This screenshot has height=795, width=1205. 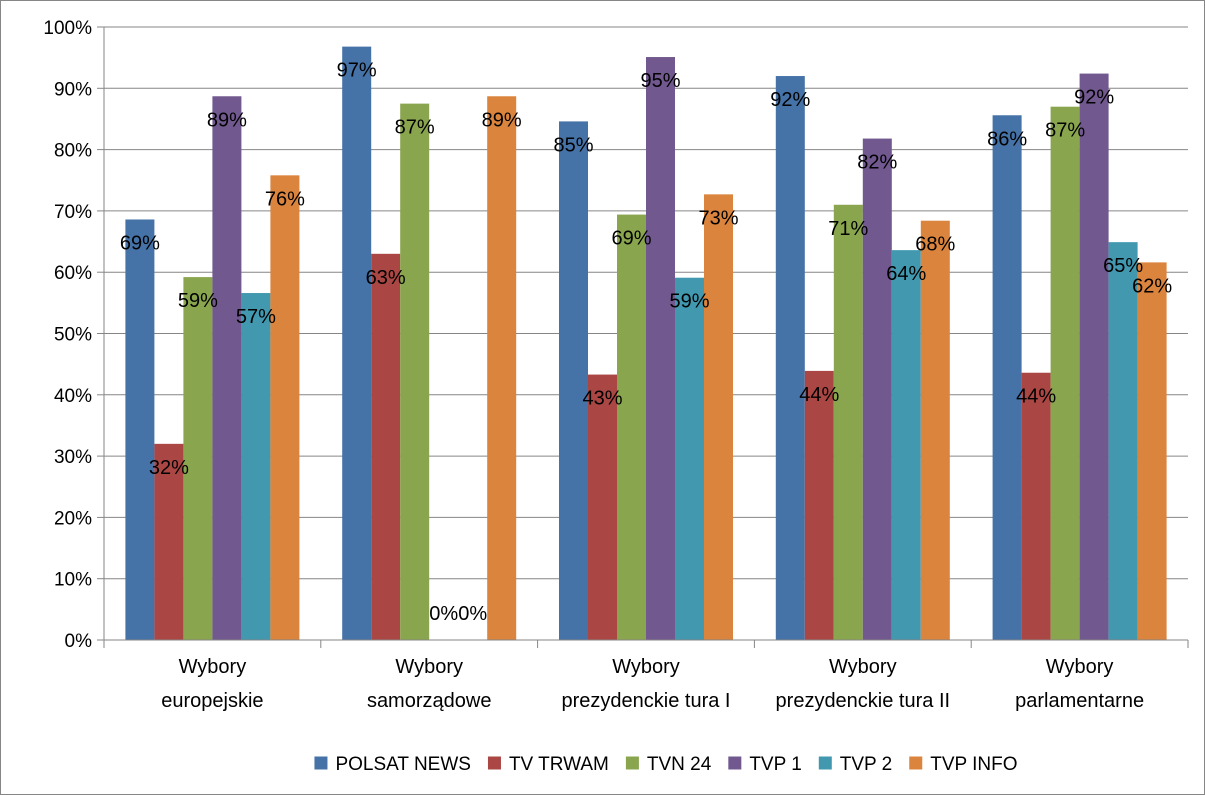 What do you see at coordinates (285, 199) in the screenshot?
I see `data-label: 76%` at bounding box center [285, 199].